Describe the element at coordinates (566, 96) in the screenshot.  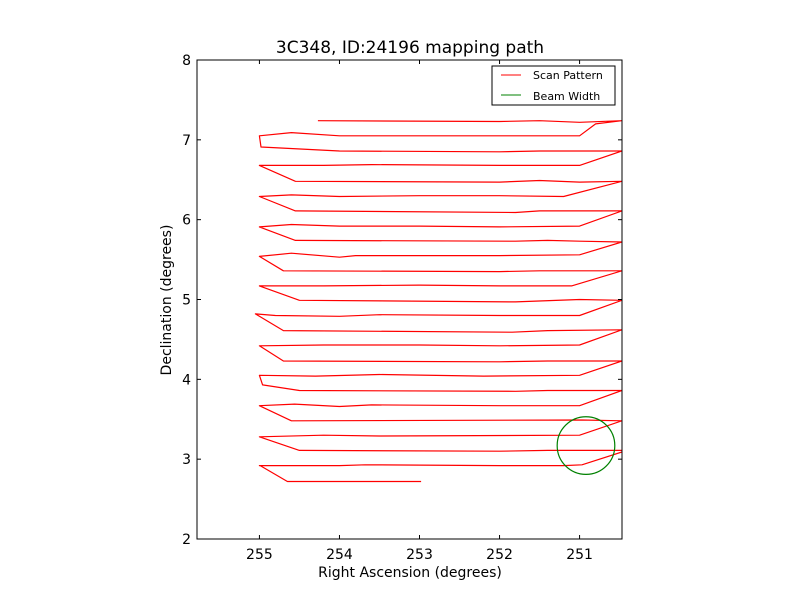
I see `legend-label-beam-width: Beam Width` at that location.